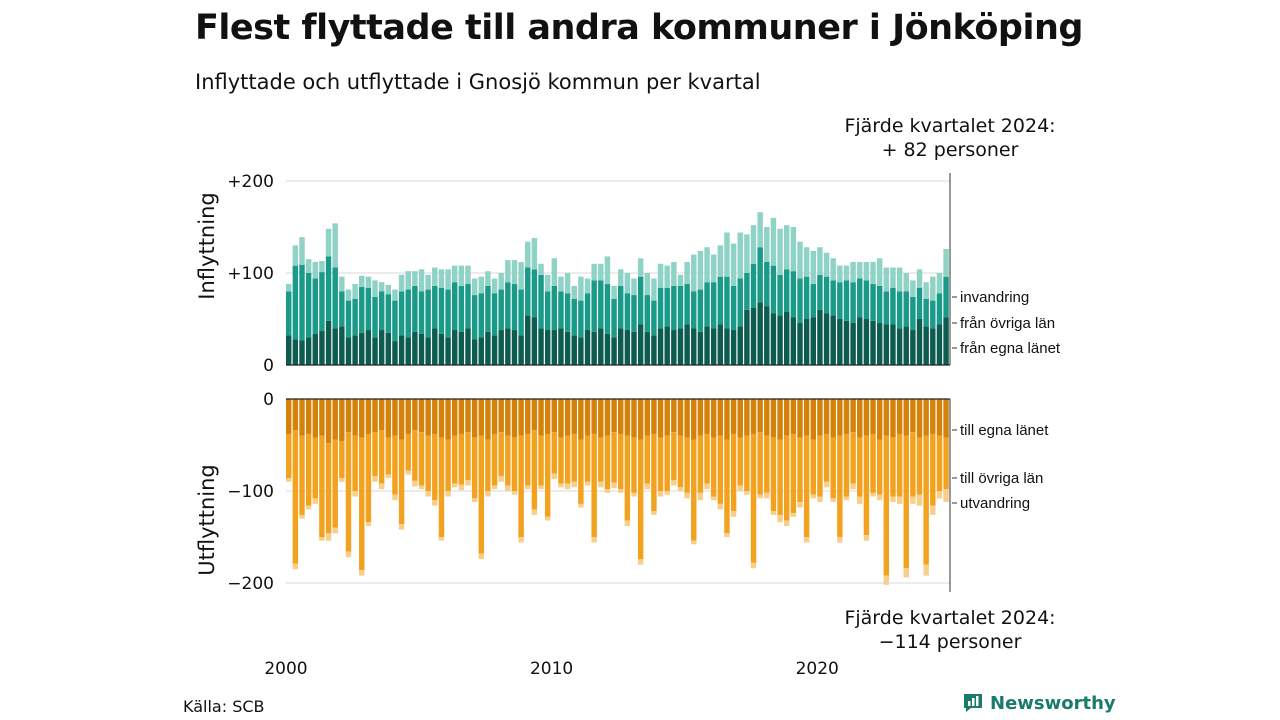 The width and height of the screenshot is (1280, 720). What do you see at coordinates (285, 669) in the screenshot?
I see `xtick-0: 2000` at bounding box center [285, 669].